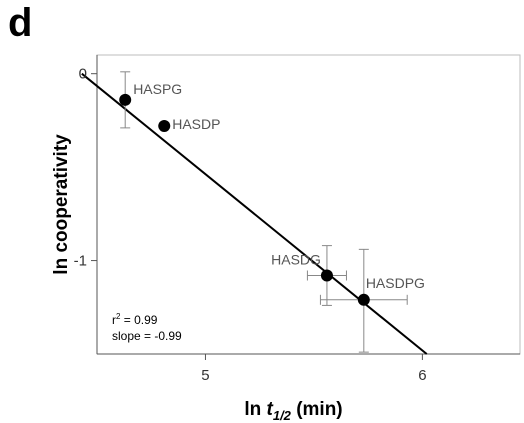 This screenshot has width=524, height=423. I want to click on point-label: HASPG, so click(157, 89).